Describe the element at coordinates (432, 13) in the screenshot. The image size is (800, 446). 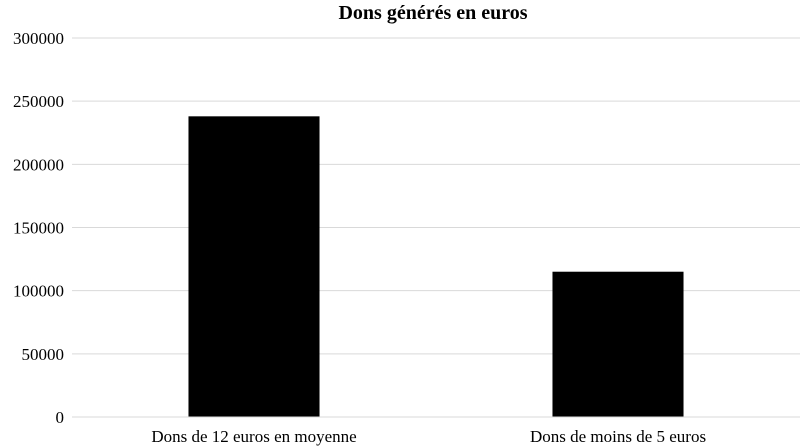
I see `chart-title: Dons générés en euros` at that location.